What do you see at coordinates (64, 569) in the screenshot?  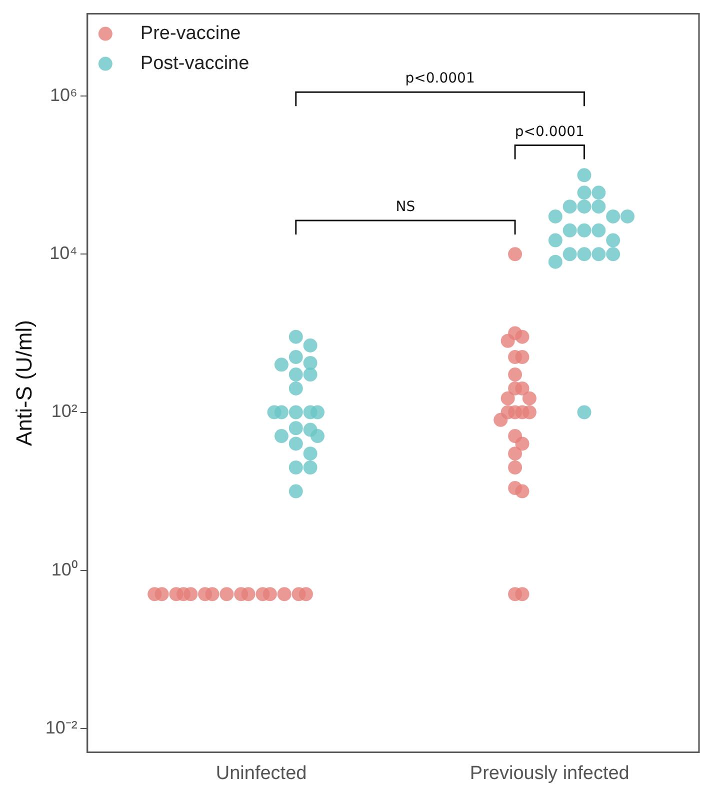 I see `y-tick-label: 10⁰` at bounding box center [64, 569].